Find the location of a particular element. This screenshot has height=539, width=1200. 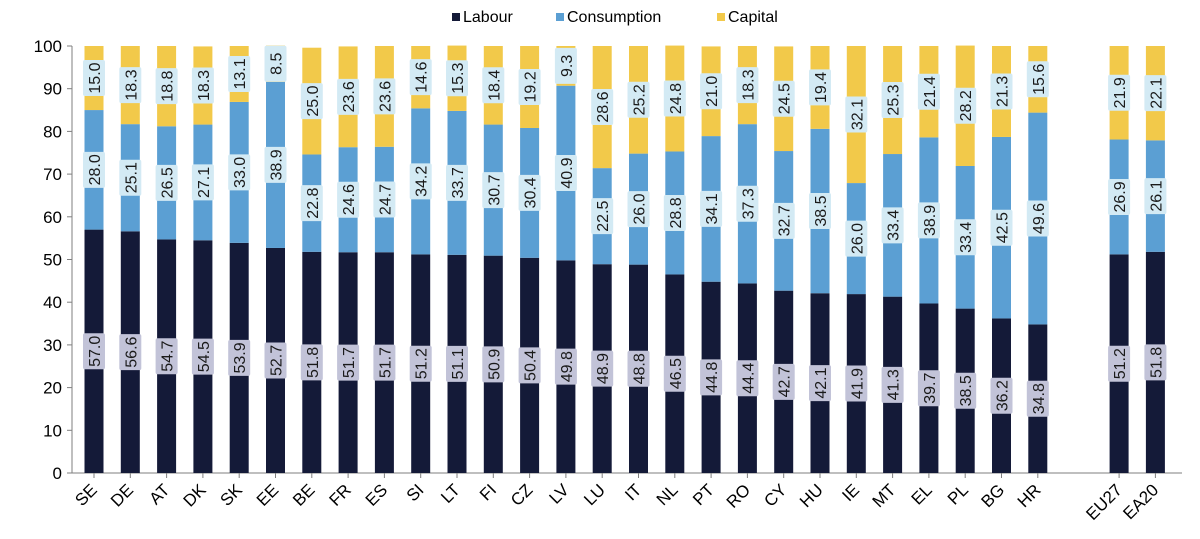

data-label-text: 39.7 is located at coordinates (930, 388).